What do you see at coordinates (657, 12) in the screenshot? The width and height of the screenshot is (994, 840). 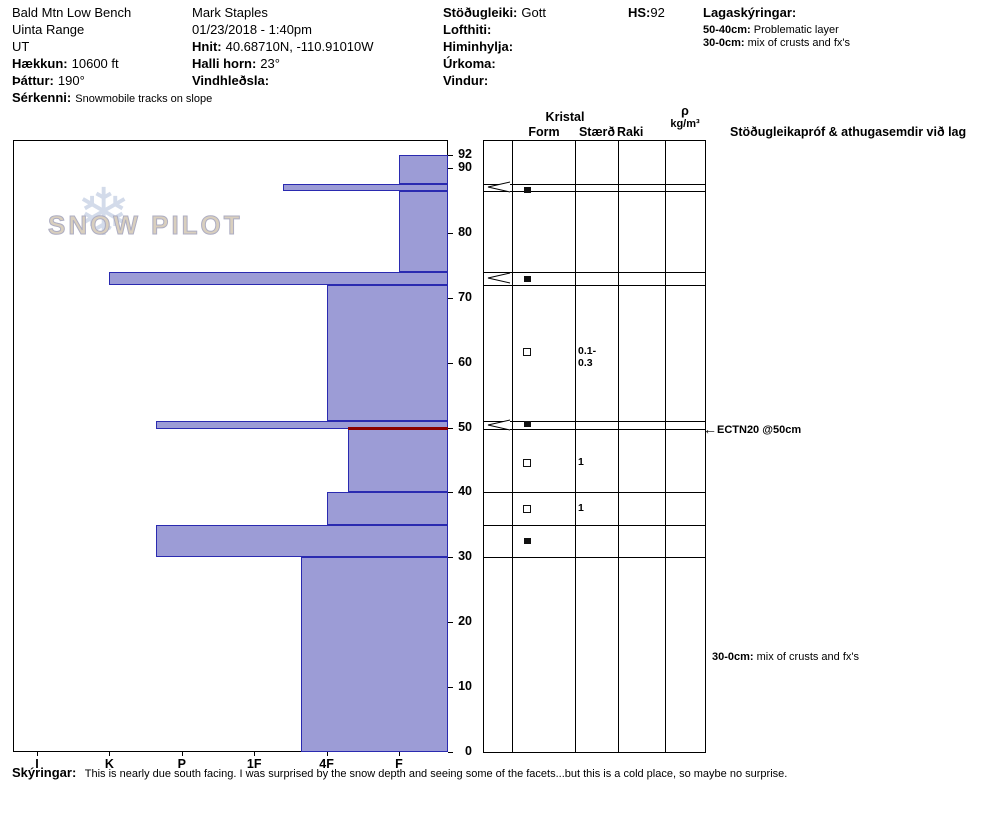 I see `snow-height-value: 92` at bounding box center [657, 12].